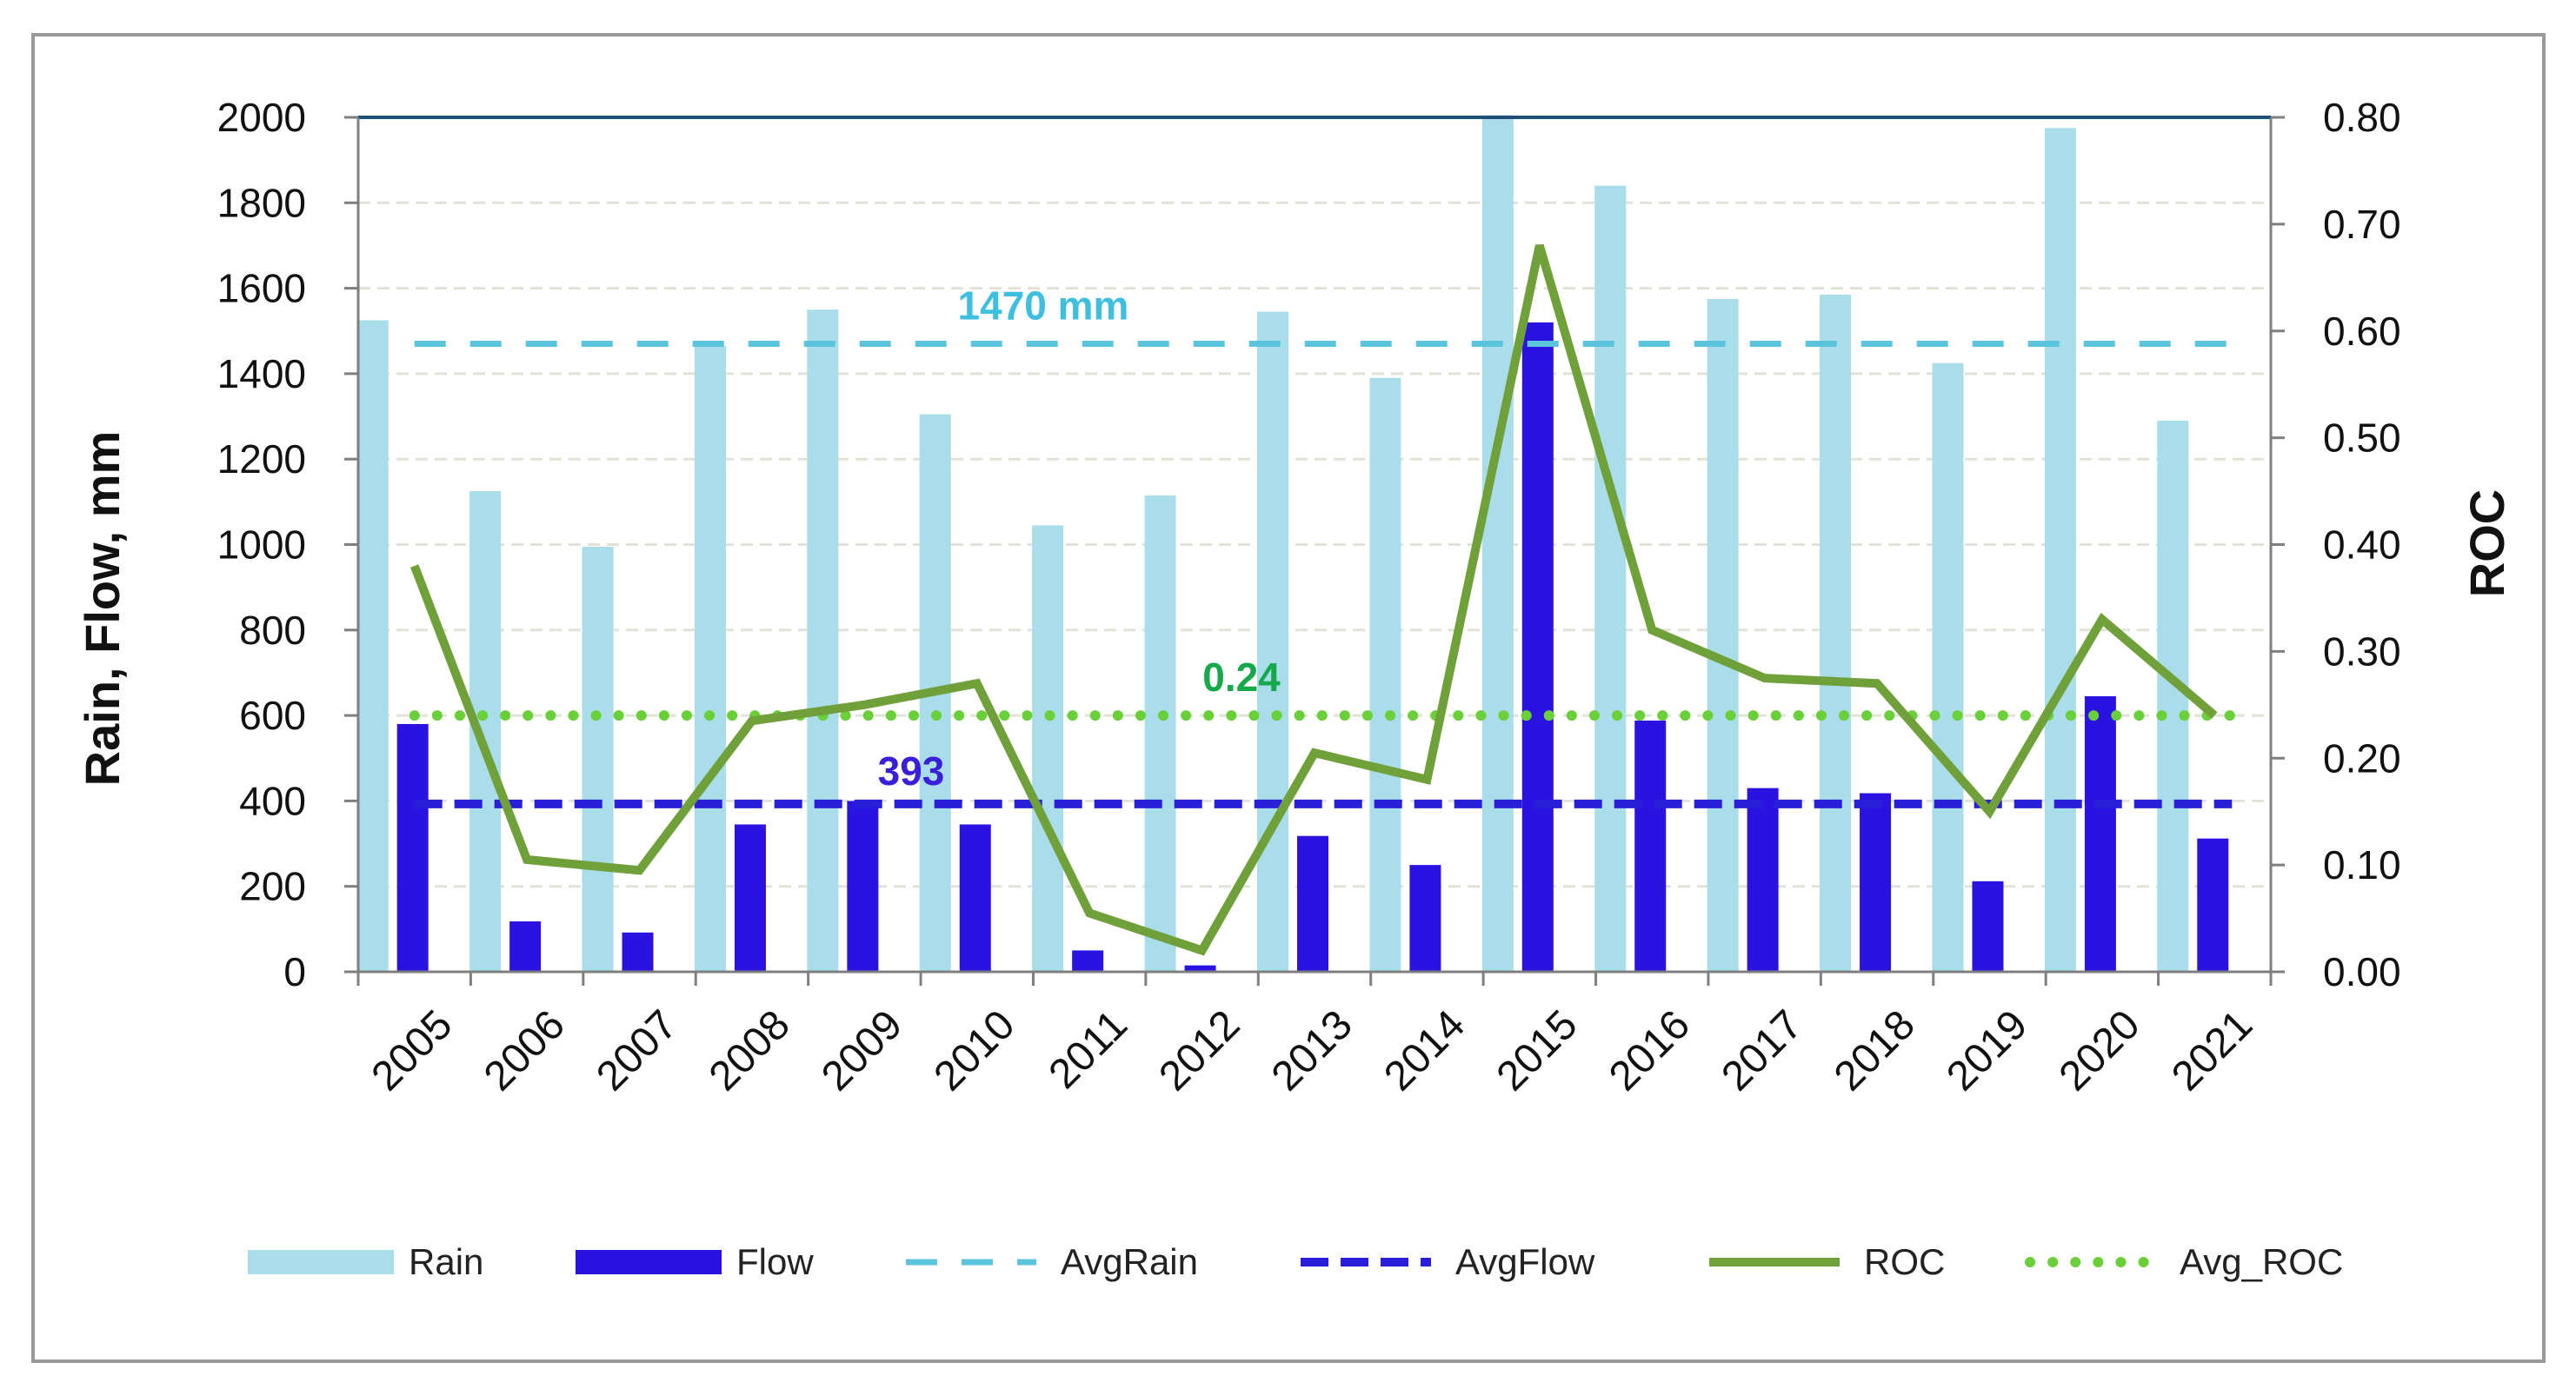  What do you see at coordinates (1904, 1261) in the screenshot?
I see `legend-label-roc: ROC` at bounding box center [1904, 1261].